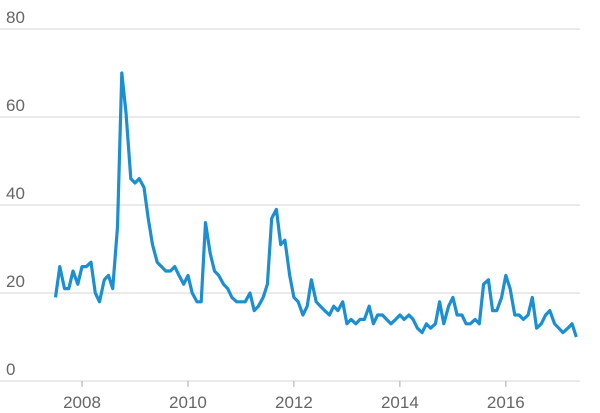 Image resolution: width=600 pixels, height=413 pixels. Describe the element at coordinates (82, 402) in the screenshot. I see `x-tick-label: 2008` at that location.